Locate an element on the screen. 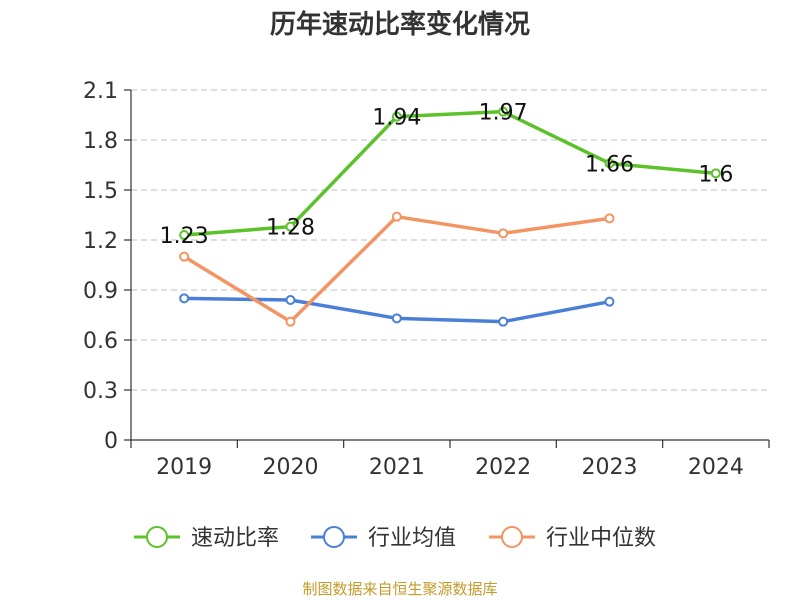  data-label: 1.94 is located at coordinates (396, 118).